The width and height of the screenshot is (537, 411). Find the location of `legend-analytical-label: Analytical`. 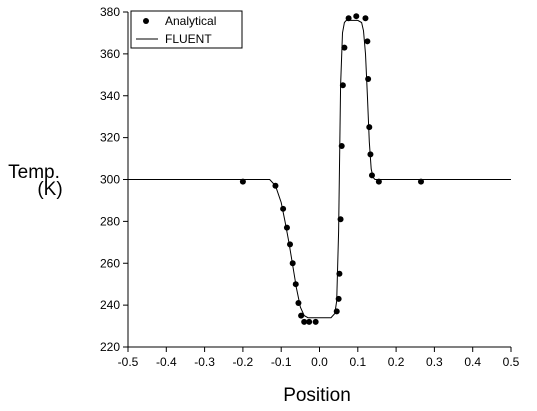

legend-analytical-label: Analytical is located at coordinates (190, 21).